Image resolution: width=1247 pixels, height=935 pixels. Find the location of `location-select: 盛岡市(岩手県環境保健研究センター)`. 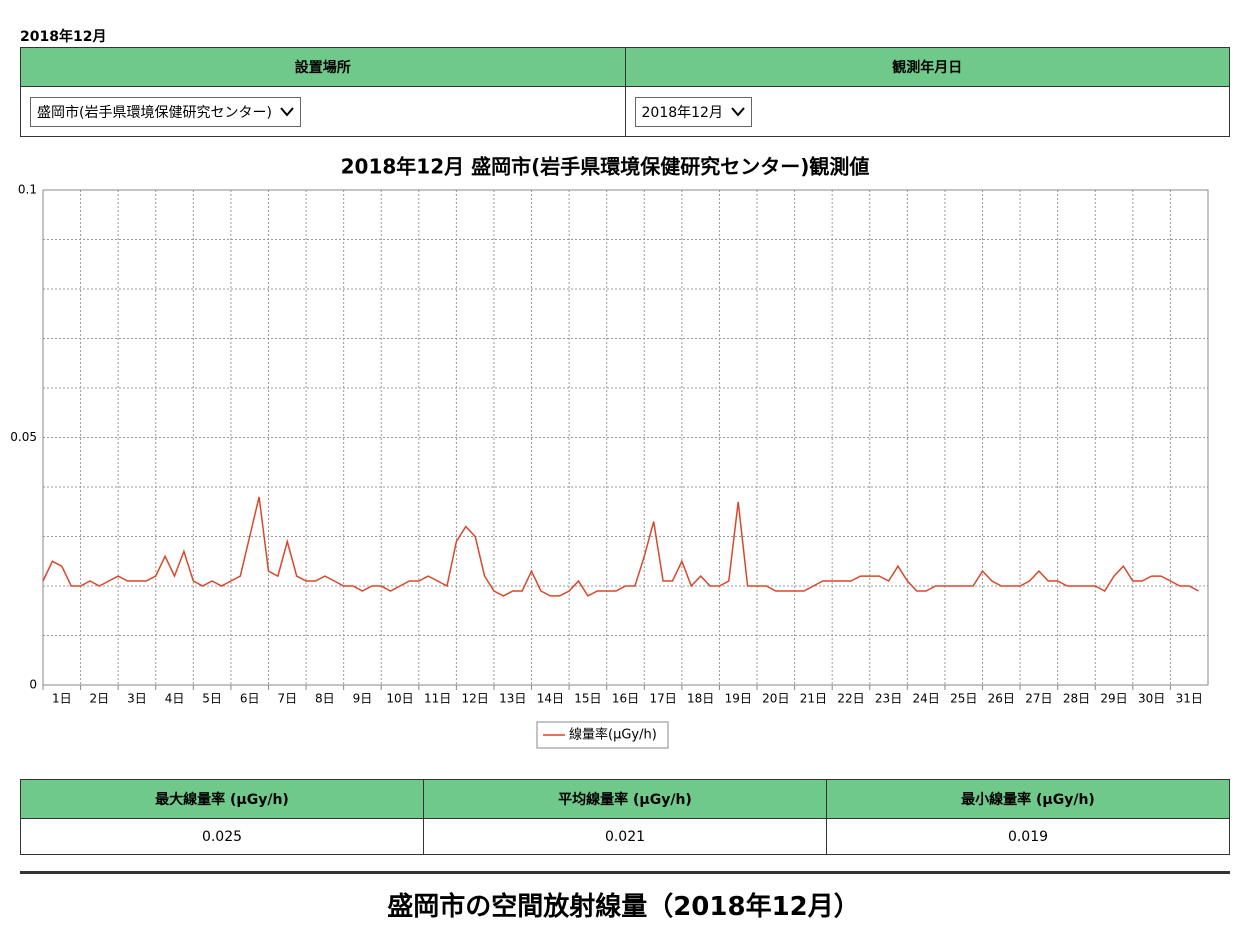

location-select: 盛岡市(岩手県環境保健研究センター) is located at coordinates (165, 111).